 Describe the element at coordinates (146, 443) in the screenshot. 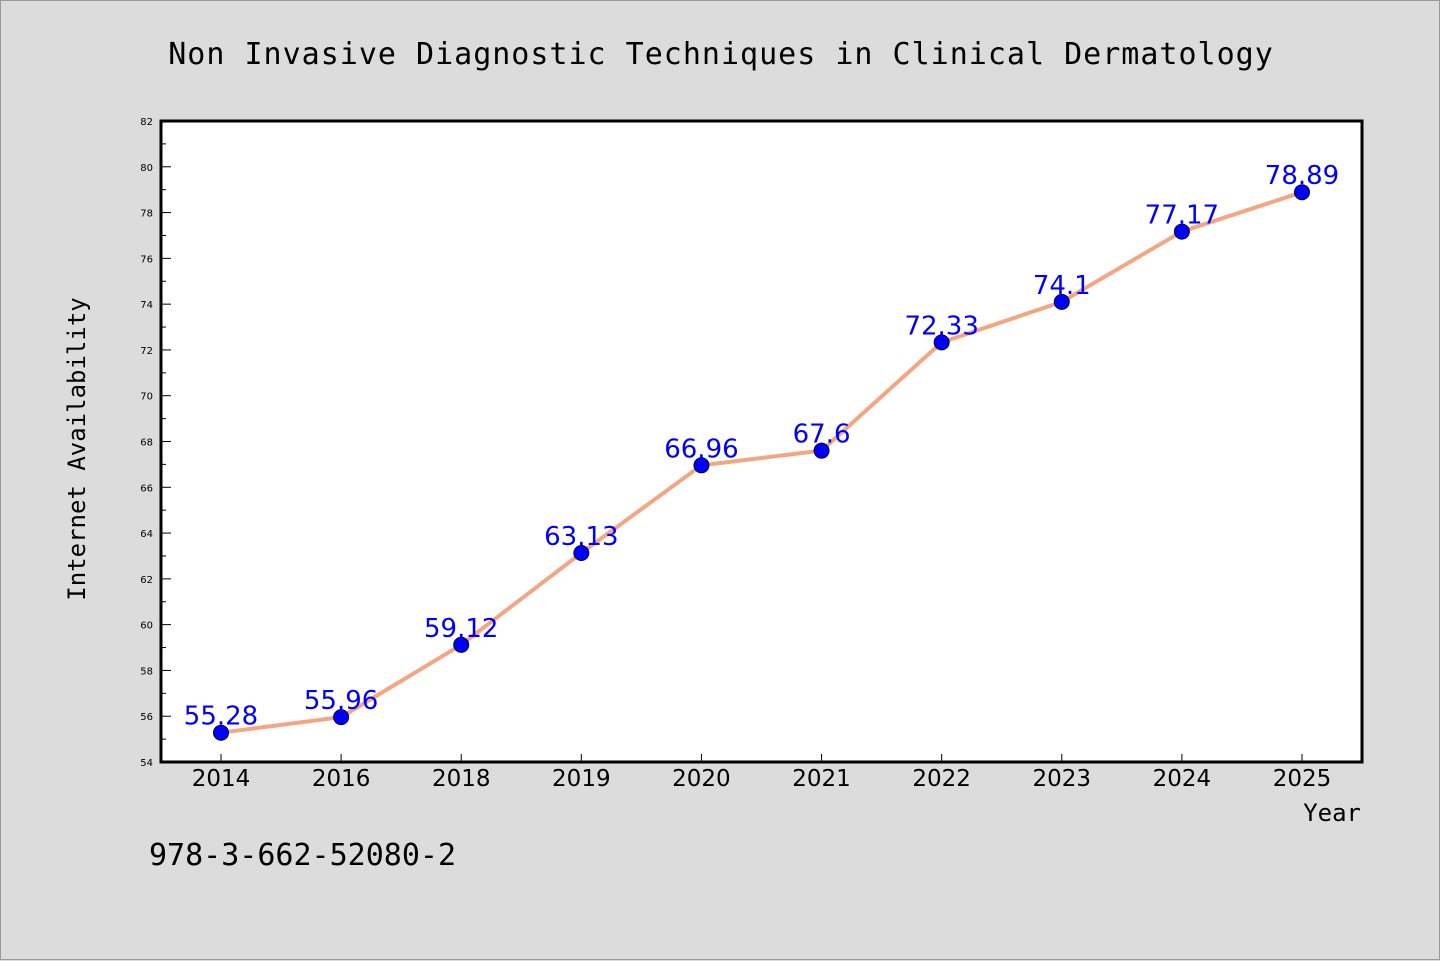

I see `y-tick-label: 68` at that location.